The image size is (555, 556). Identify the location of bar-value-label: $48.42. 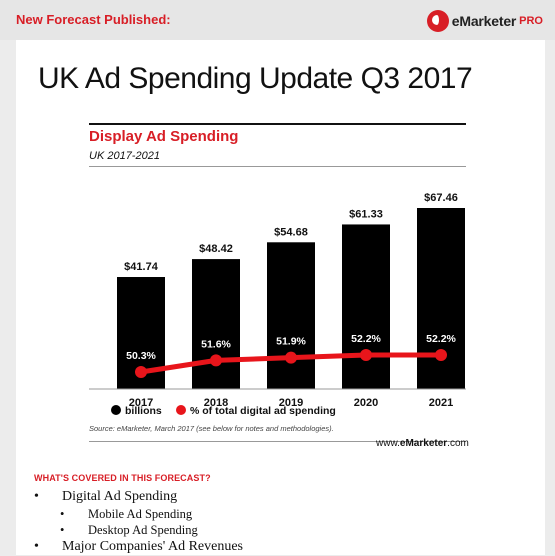
(216, 249).